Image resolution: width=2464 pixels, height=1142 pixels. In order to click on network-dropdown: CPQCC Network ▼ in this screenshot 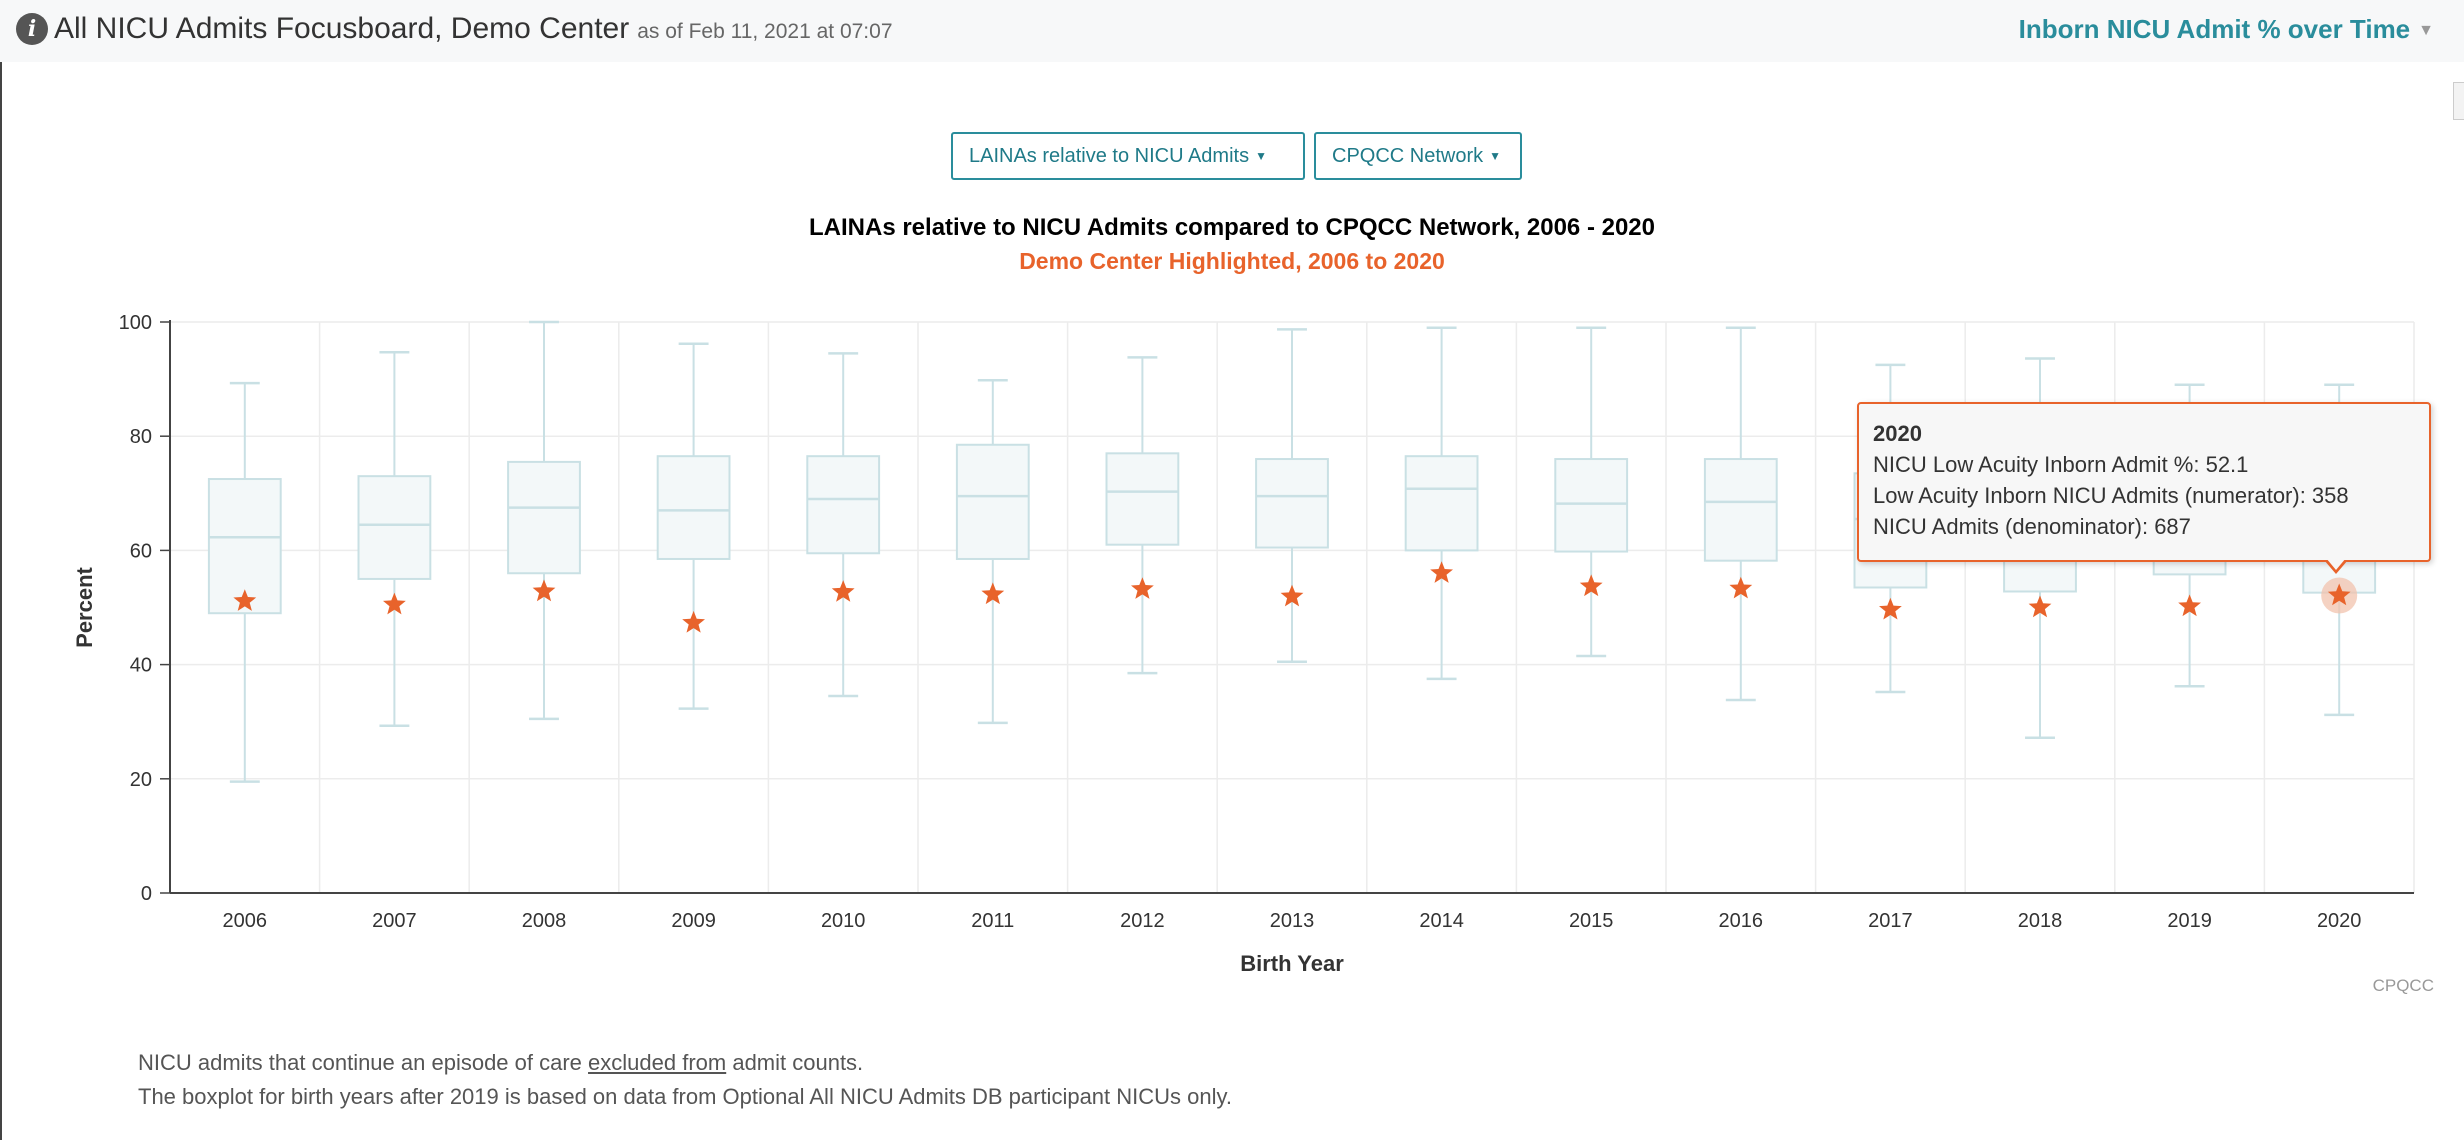, I will do `click(1418, 156)`.